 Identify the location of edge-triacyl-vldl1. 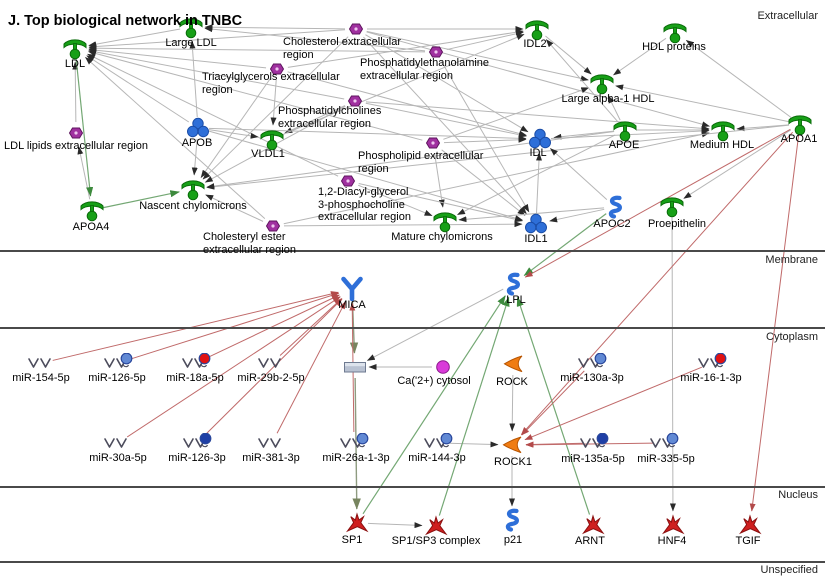
(273, 102).